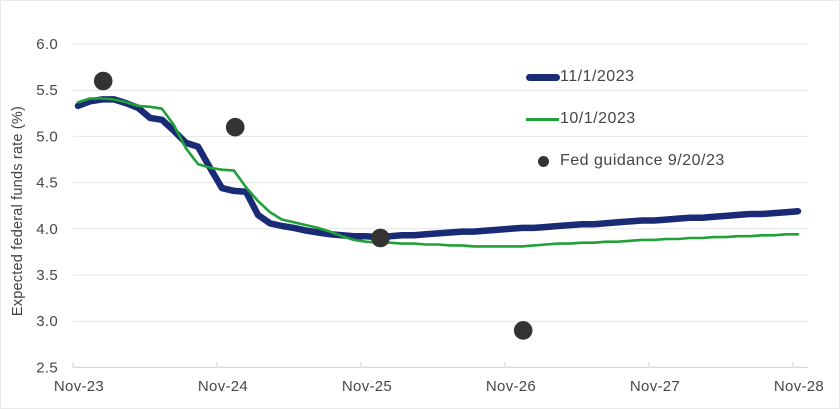 This screenshot has height=409, width=840. What do you see at coordinates (47, 275) in the screenshot?
I see `y-tick-label: 3.5` at bounding box center [47, 275].